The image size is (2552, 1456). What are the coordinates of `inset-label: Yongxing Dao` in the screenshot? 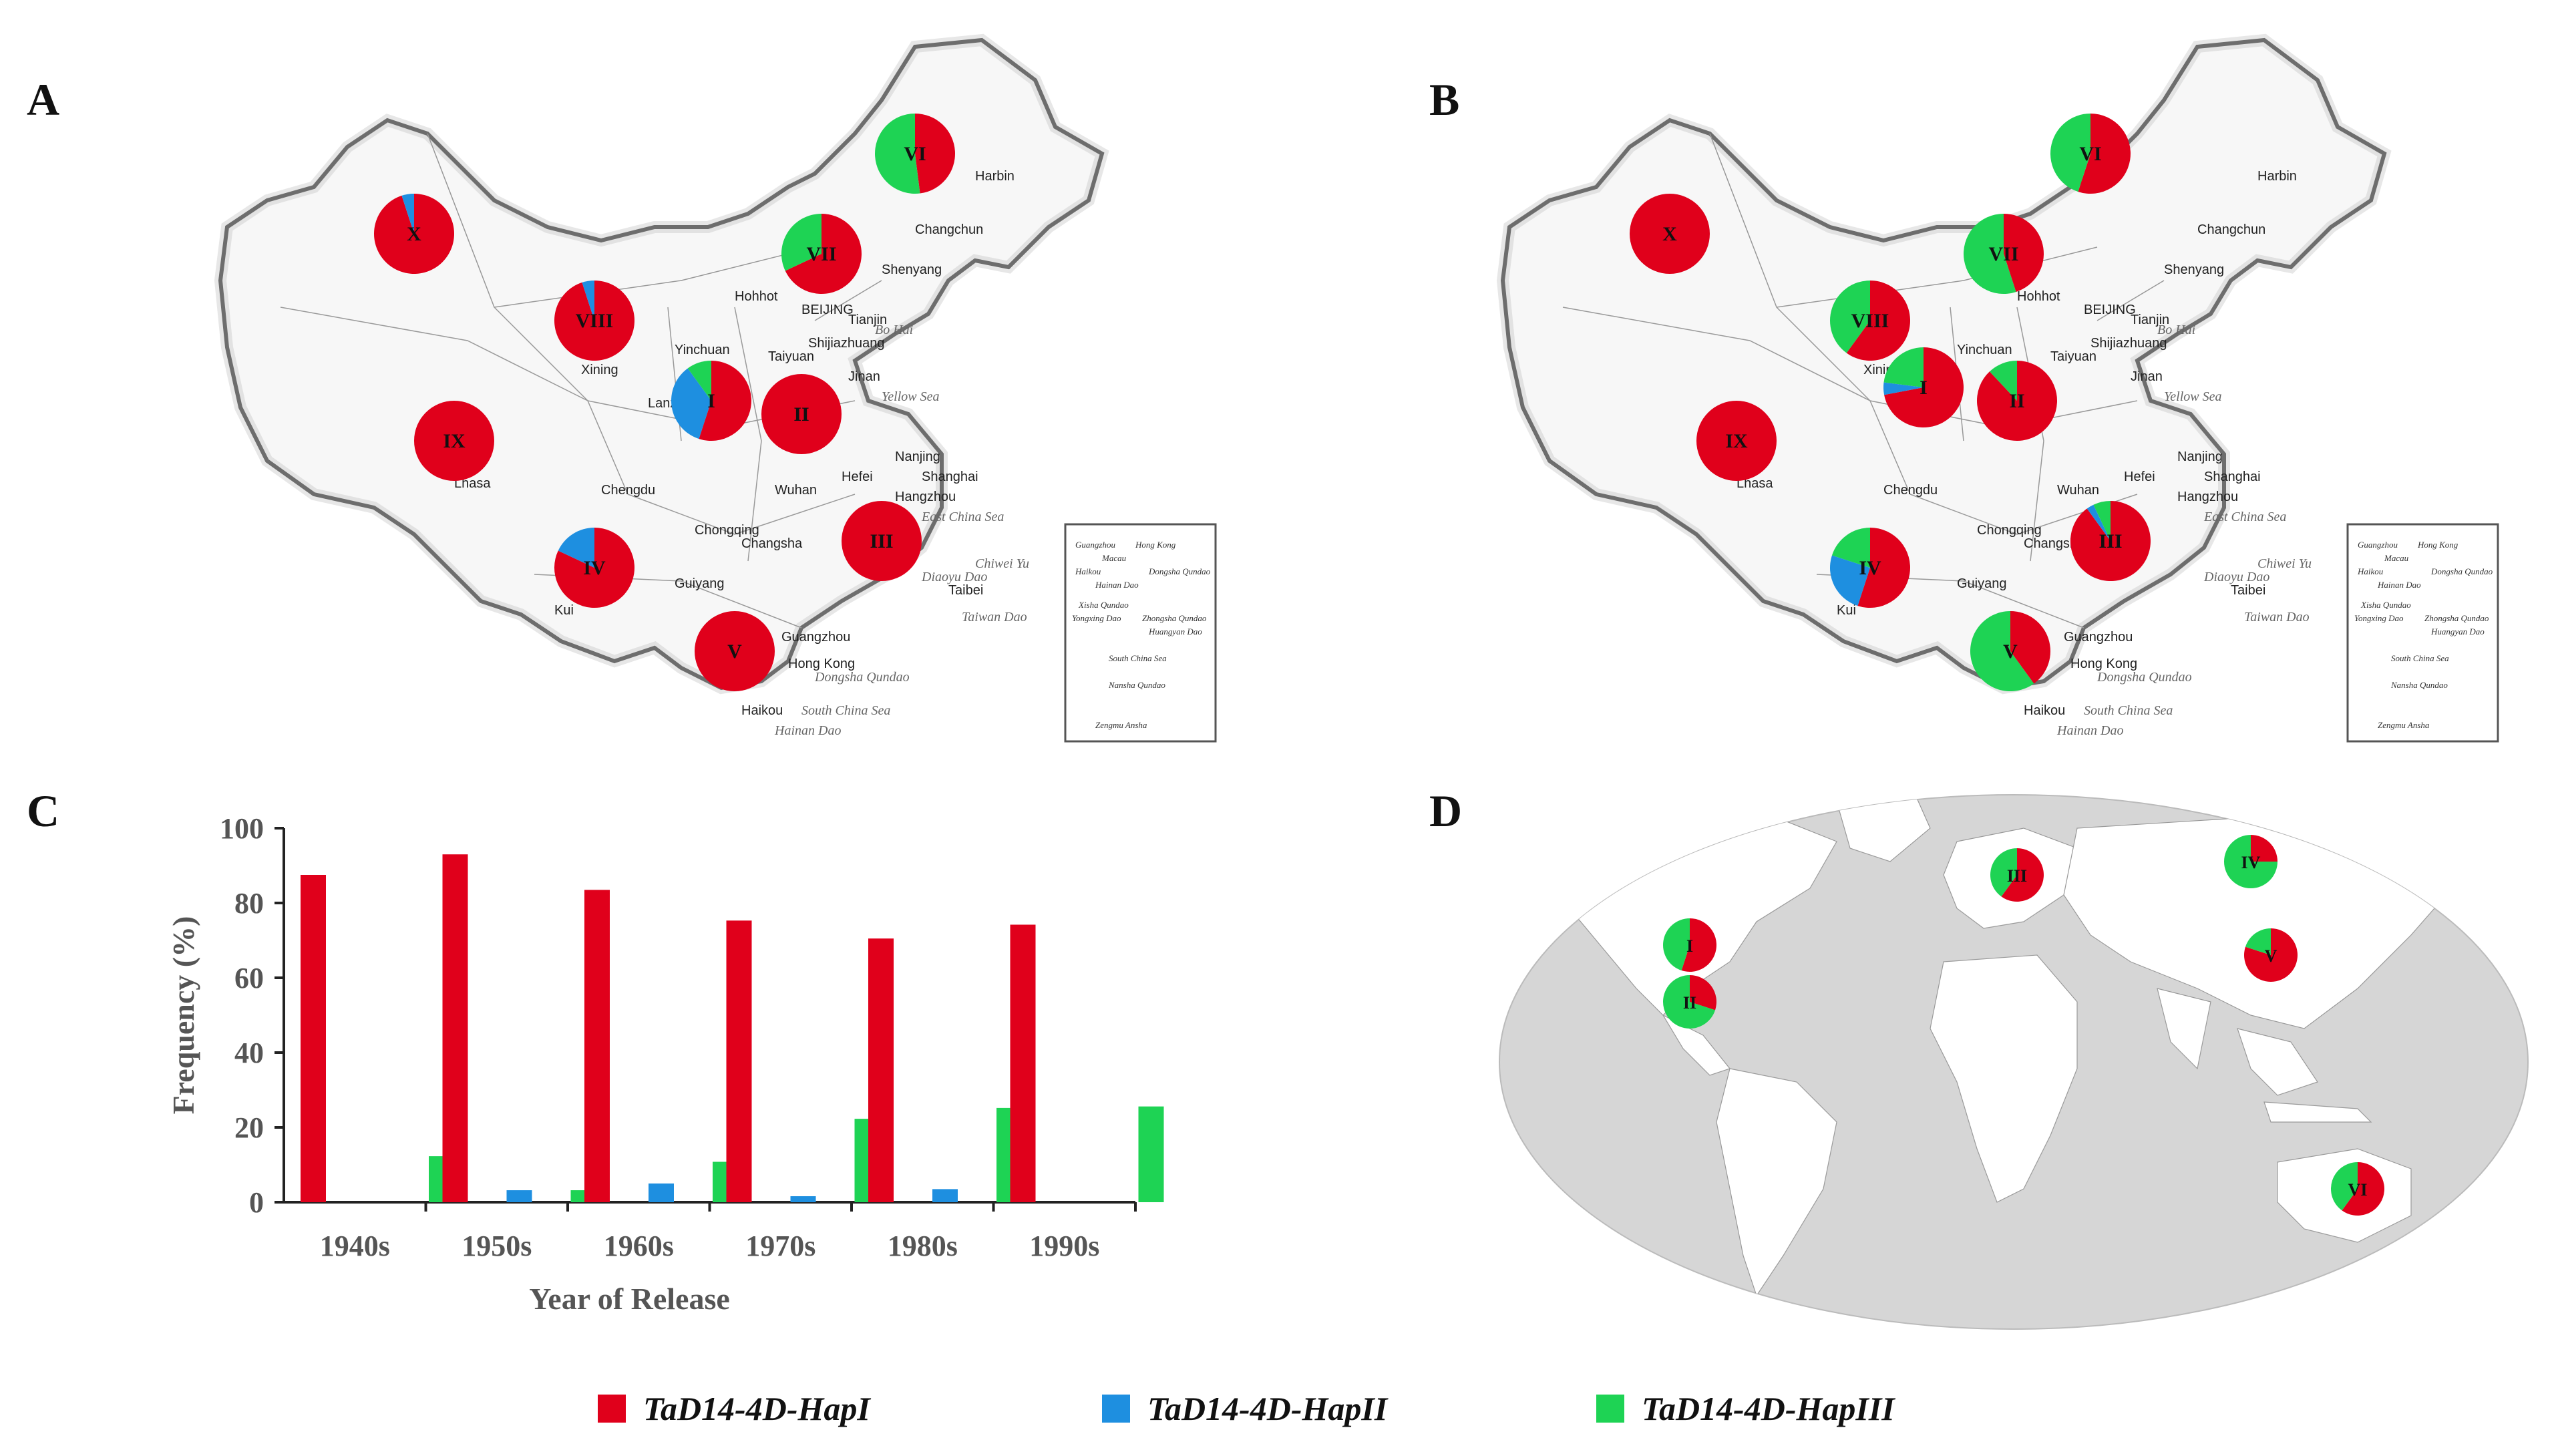 It's located at (1096, 618).